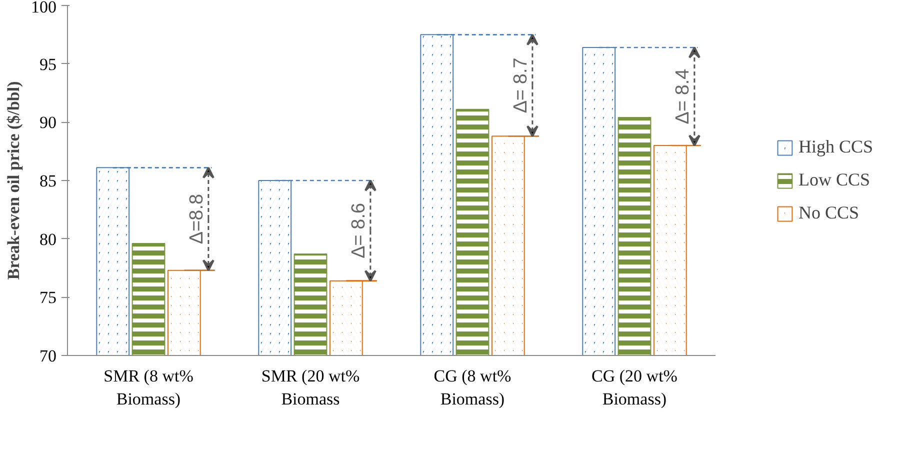 The width and height of the screenshot is (907, 449). I want to click on annotation: Δ= 8.7, so click(521, 86).